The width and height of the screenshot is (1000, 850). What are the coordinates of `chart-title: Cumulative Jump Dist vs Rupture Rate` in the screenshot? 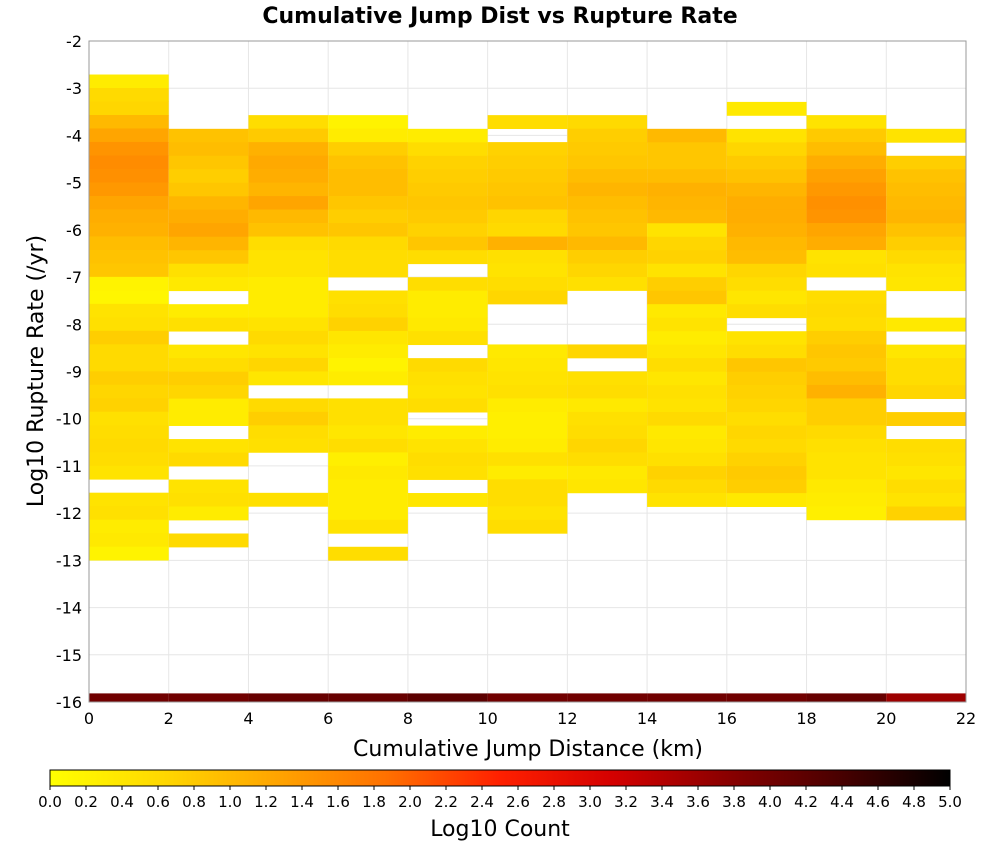 It's located at (499, 16).